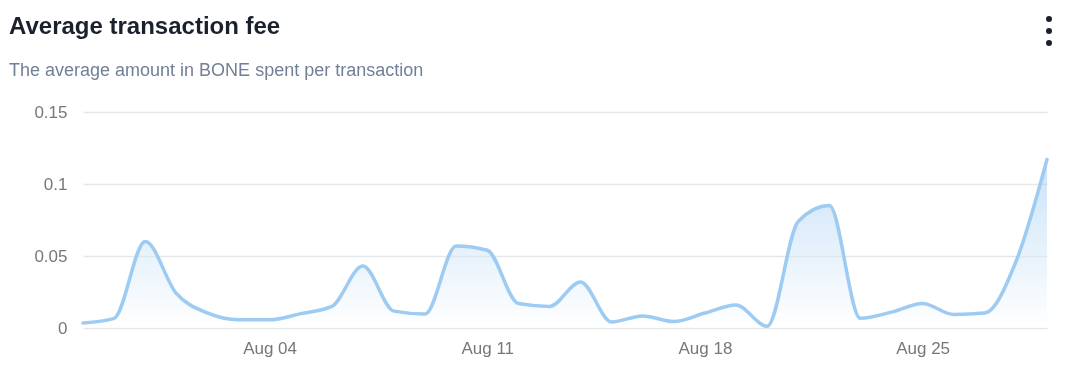 The height and width of the screenshot is (376, 1088). I want to click on y-tick-label: 0.1, so click(55, 184).